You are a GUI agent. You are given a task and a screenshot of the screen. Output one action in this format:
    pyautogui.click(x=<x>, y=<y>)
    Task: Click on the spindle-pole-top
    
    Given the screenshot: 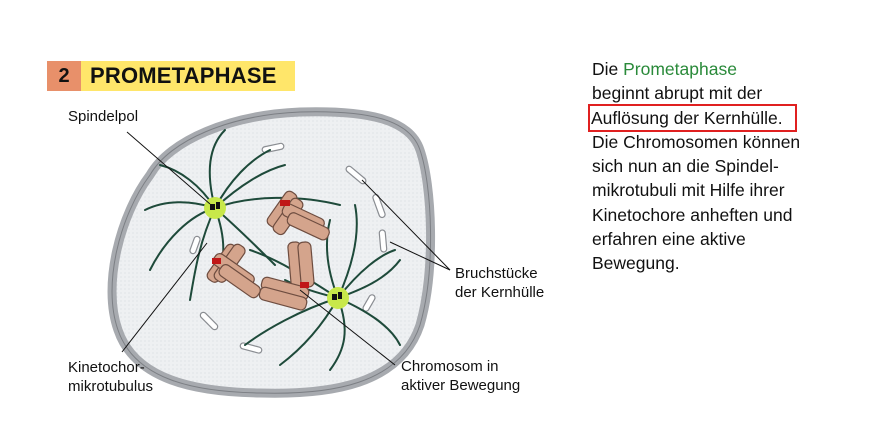 What is the action you would take?
    pyautogui.click(x=215, y=208)
    